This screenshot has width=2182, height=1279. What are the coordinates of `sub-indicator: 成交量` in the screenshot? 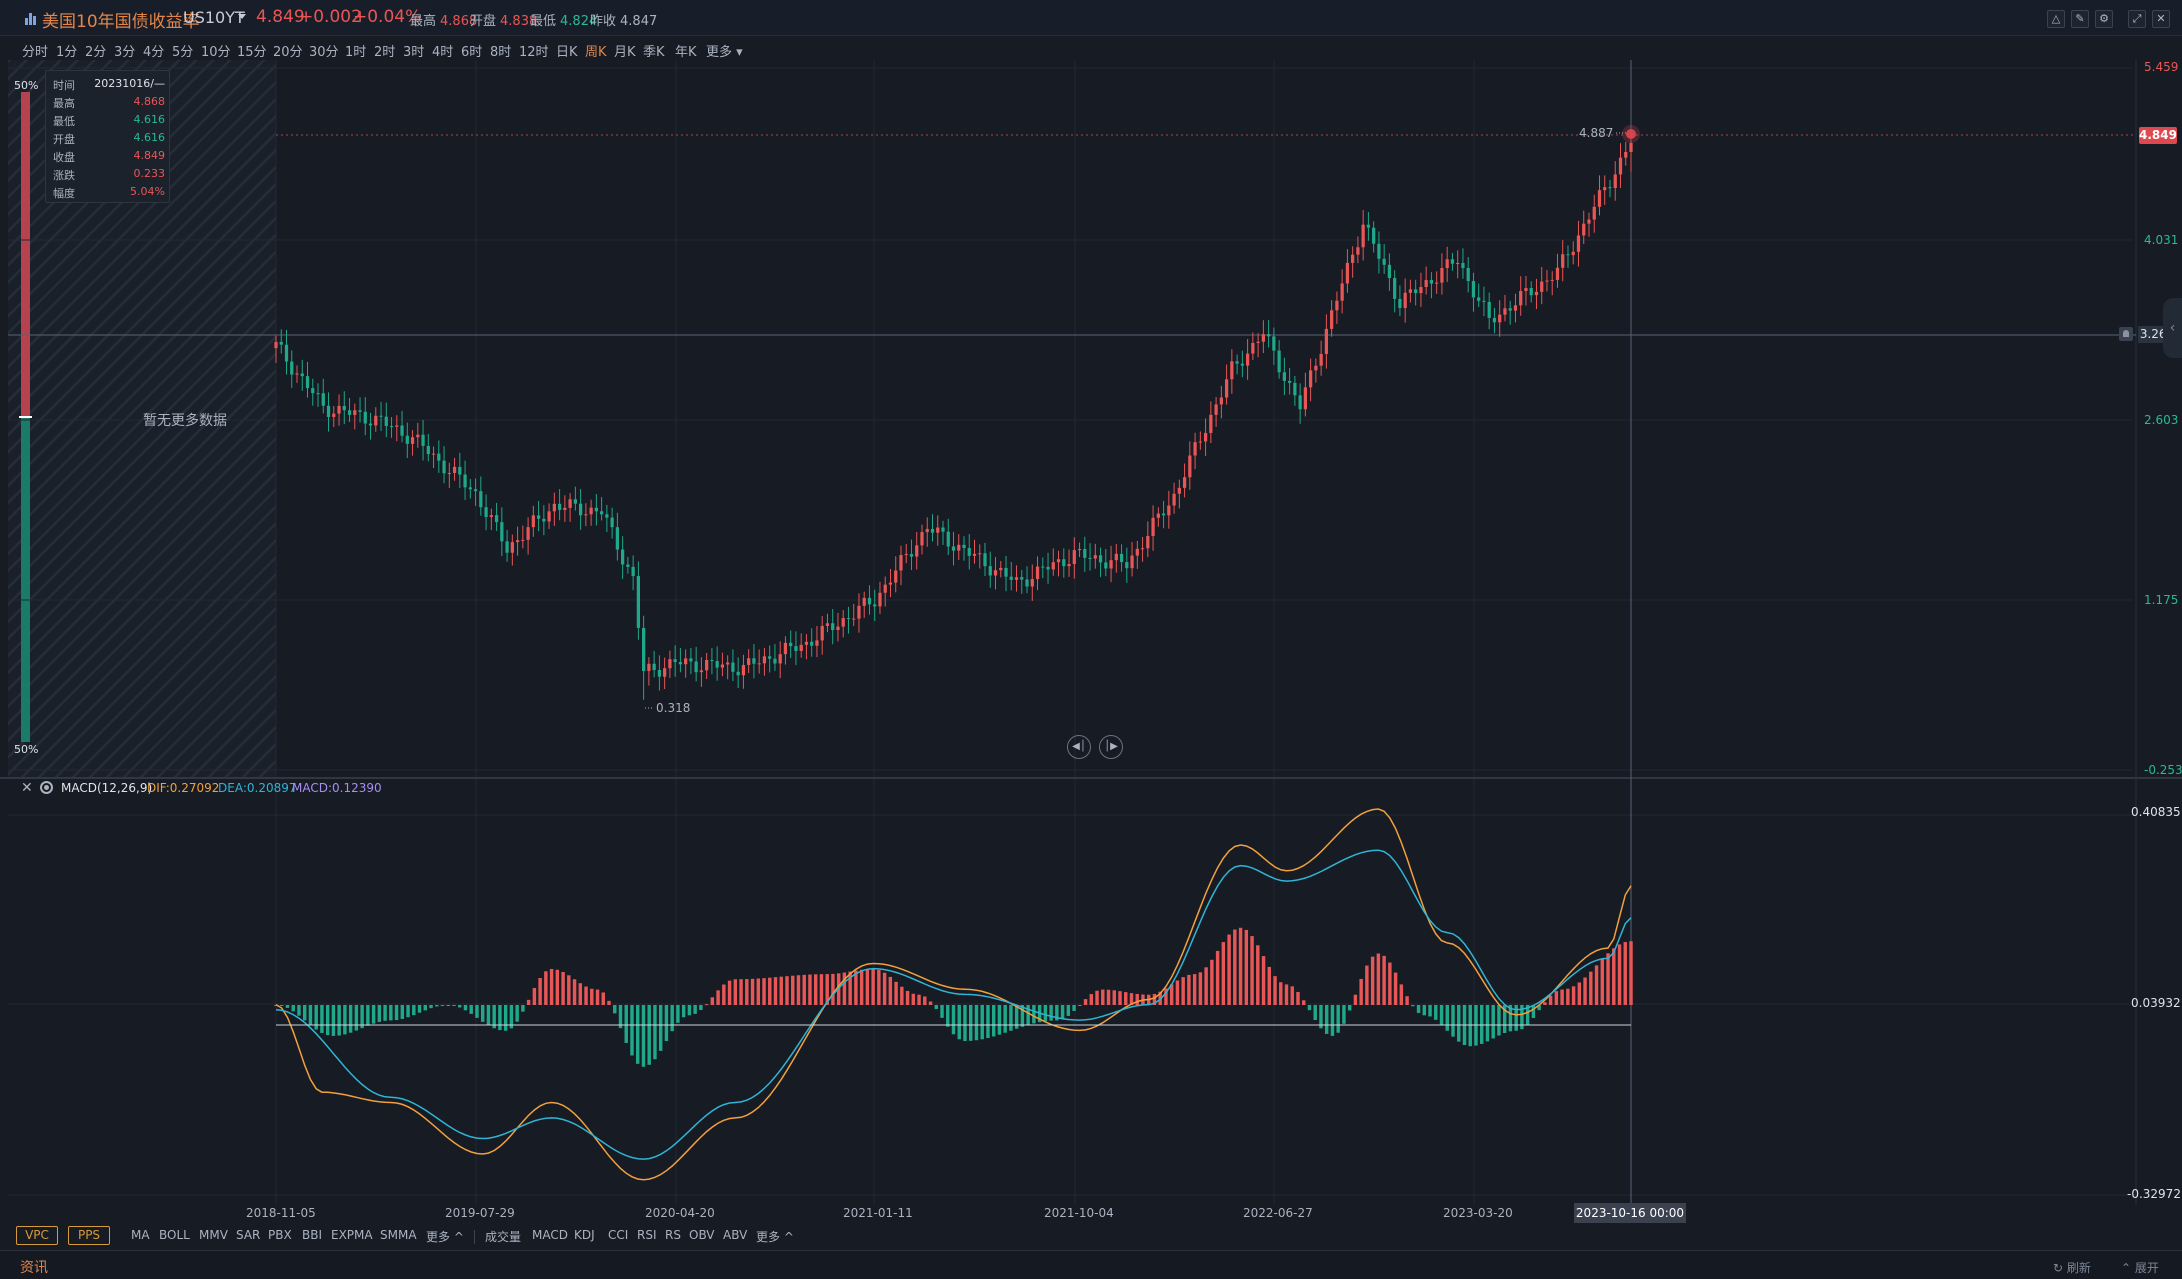 It's located at (503, 1237).